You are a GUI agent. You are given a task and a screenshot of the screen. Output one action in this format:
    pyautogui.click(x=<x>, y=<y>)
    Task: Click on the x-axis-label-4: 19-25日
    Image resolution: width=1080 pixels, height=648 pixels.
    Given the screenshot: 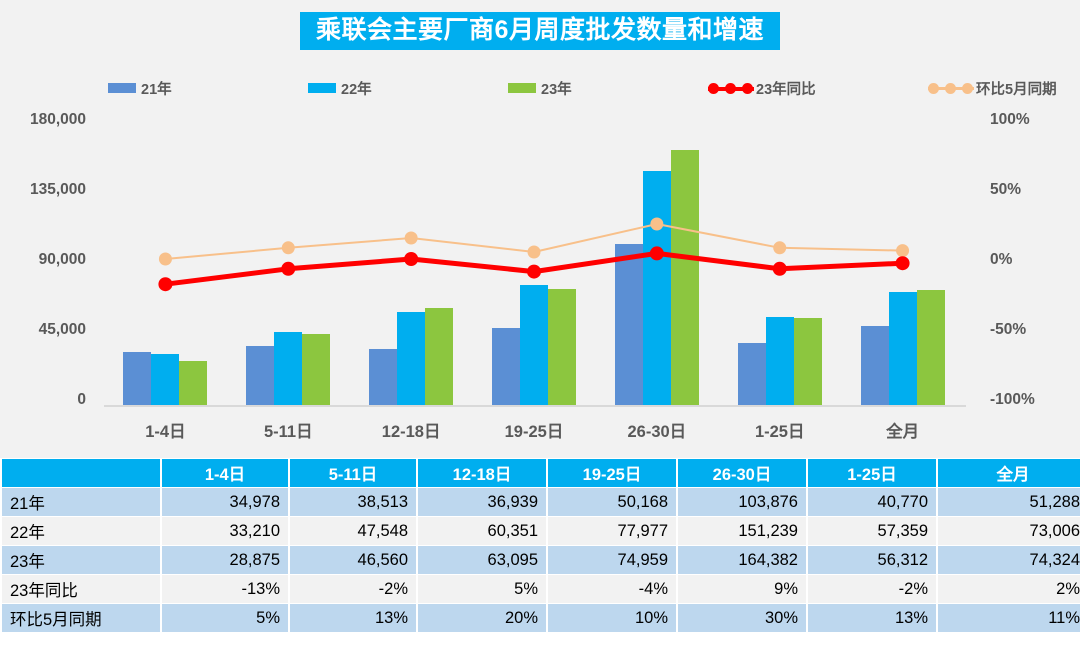 What is the action you would take?
    pyautogui.click(x=534, y=432)
    